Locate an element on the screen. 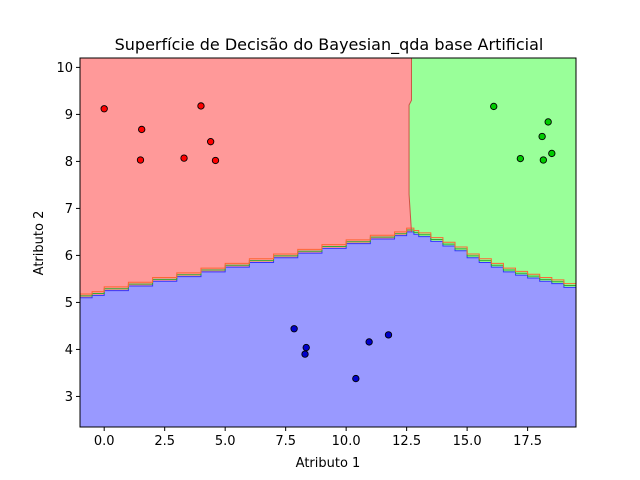  y-tick-label: 3 is located at coordinates (69, 397).